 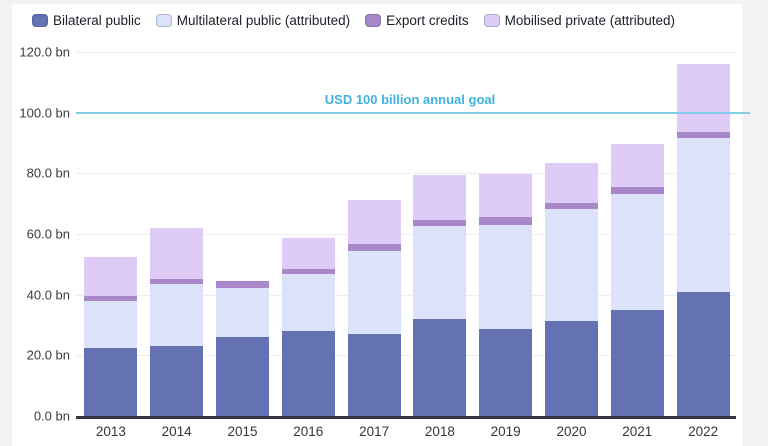 I want to click on x-axis-label-2019: 2019, so click(x=505, y=431).